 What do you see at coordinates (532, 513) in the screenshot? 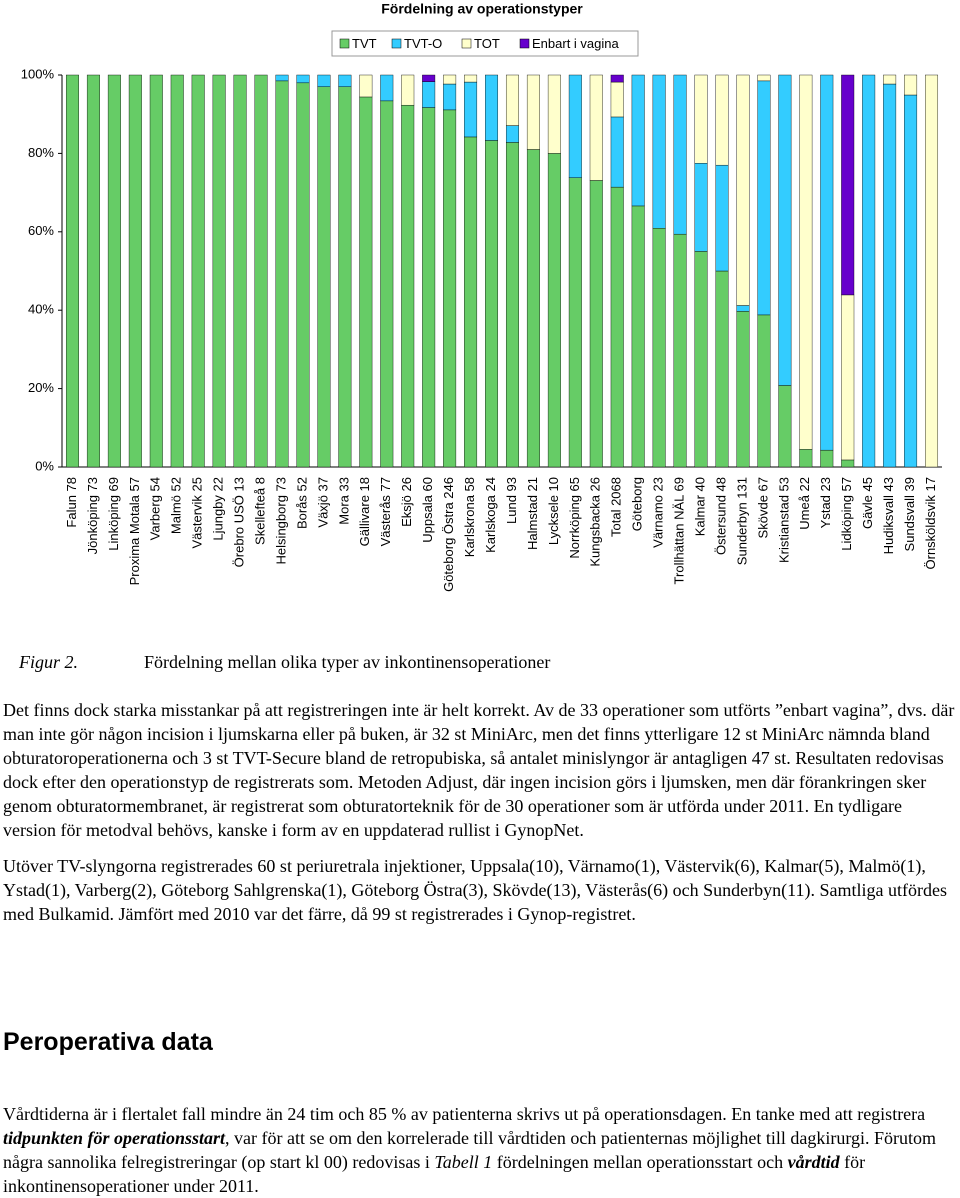
I see `x-tick-label: Halmstad 21` at bounding box center [532, 513].